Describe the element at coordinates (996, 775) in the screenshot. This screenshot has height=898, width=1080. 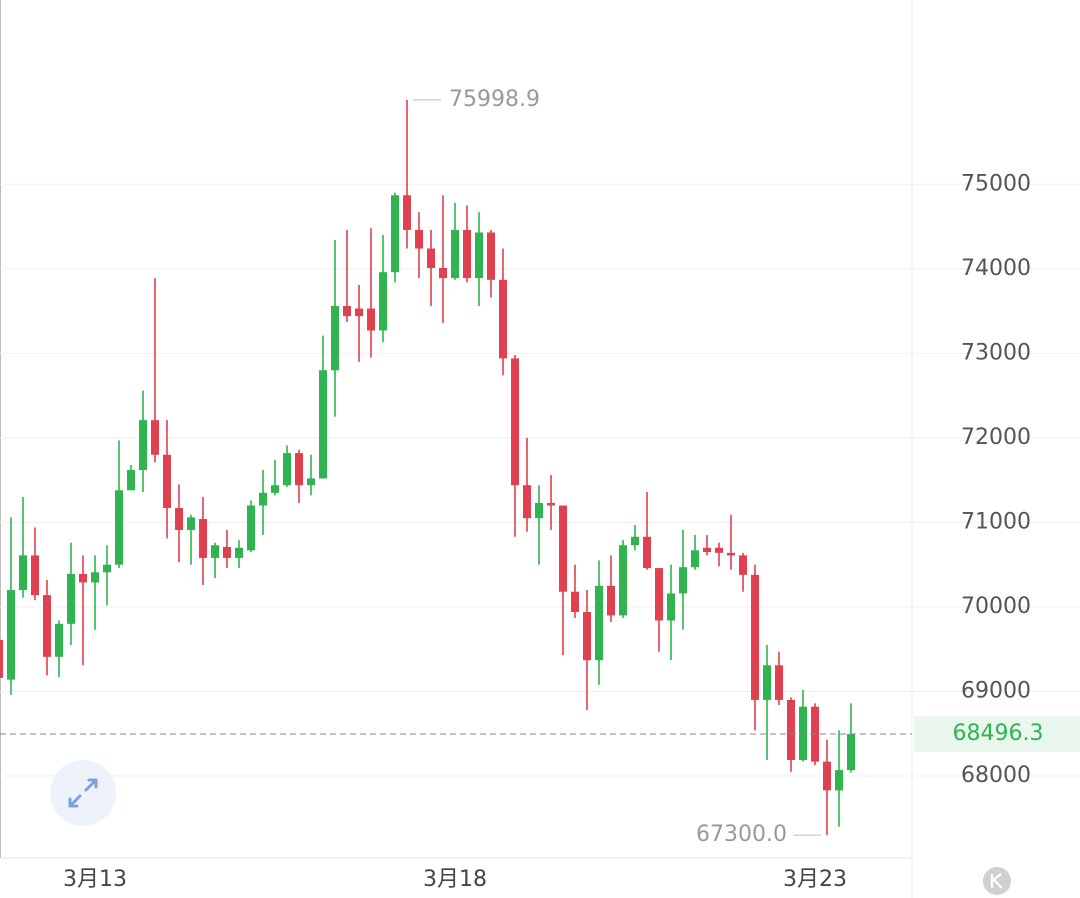
I see `y-tick-label: 68000` at that location.